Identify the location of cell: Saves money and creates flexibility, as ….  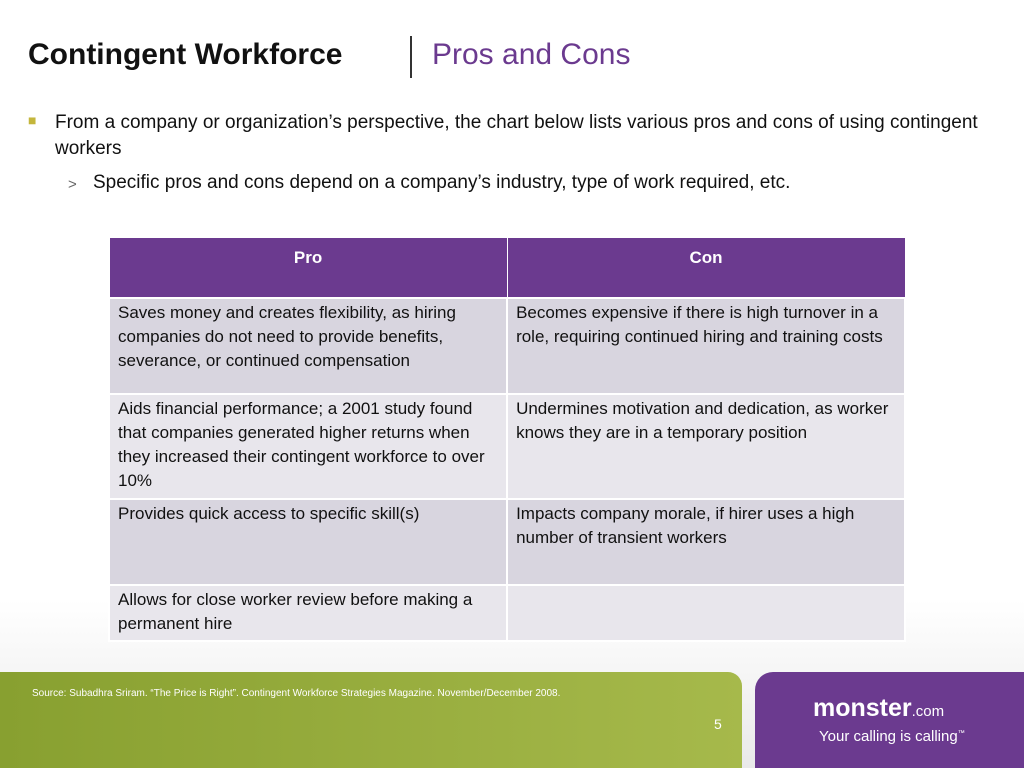
(308, 346).